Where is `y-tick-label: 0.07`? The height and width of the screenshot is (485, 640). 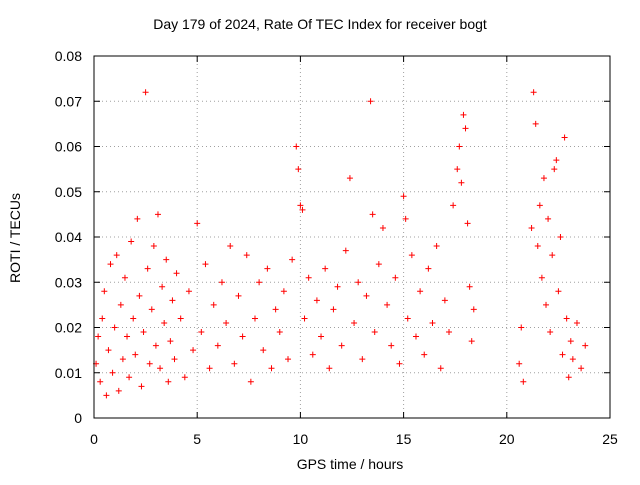 y-tick-label: 0.07 is located at coordinates (68, 101).